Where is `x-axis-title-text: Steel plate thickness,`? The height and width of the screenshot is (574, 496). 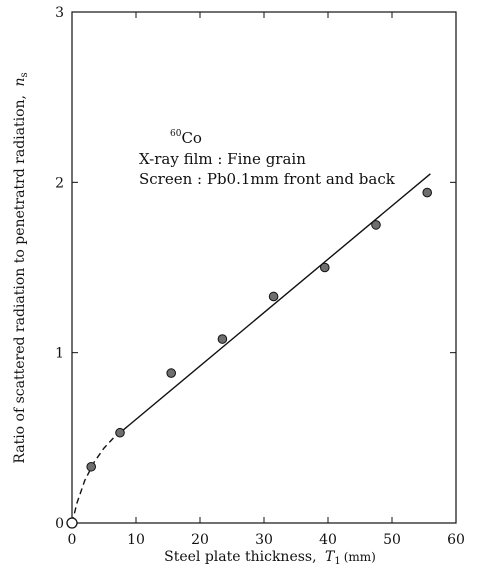
x-axis-title-text: Steel plate thickness, is located at coordinates (240, 557).